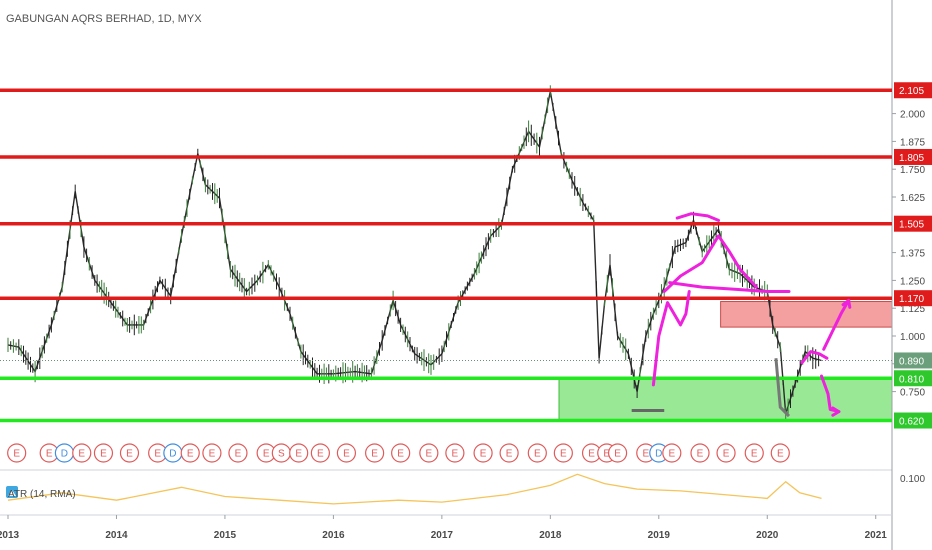  I want to click on support-zone, so click(725, 399).